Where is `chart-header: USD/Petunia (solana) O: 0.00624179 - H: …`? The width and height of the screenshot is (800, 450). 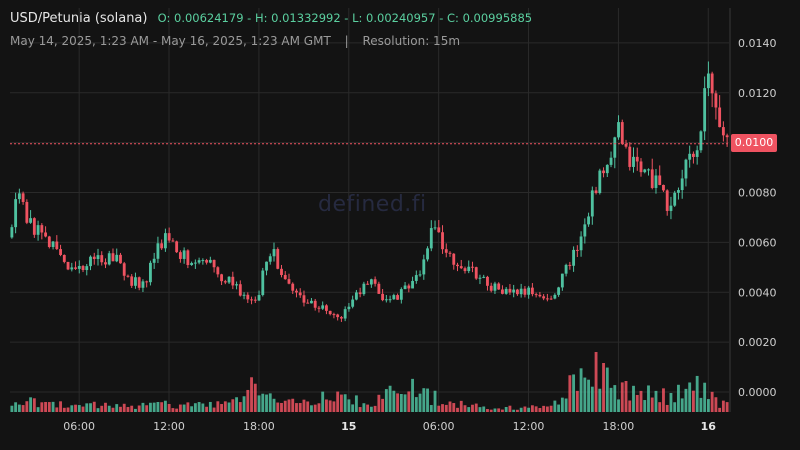 chart-header: USD/Petunia (solana) O: 0.00624179 - H: … is located at coordinates (271, 18).